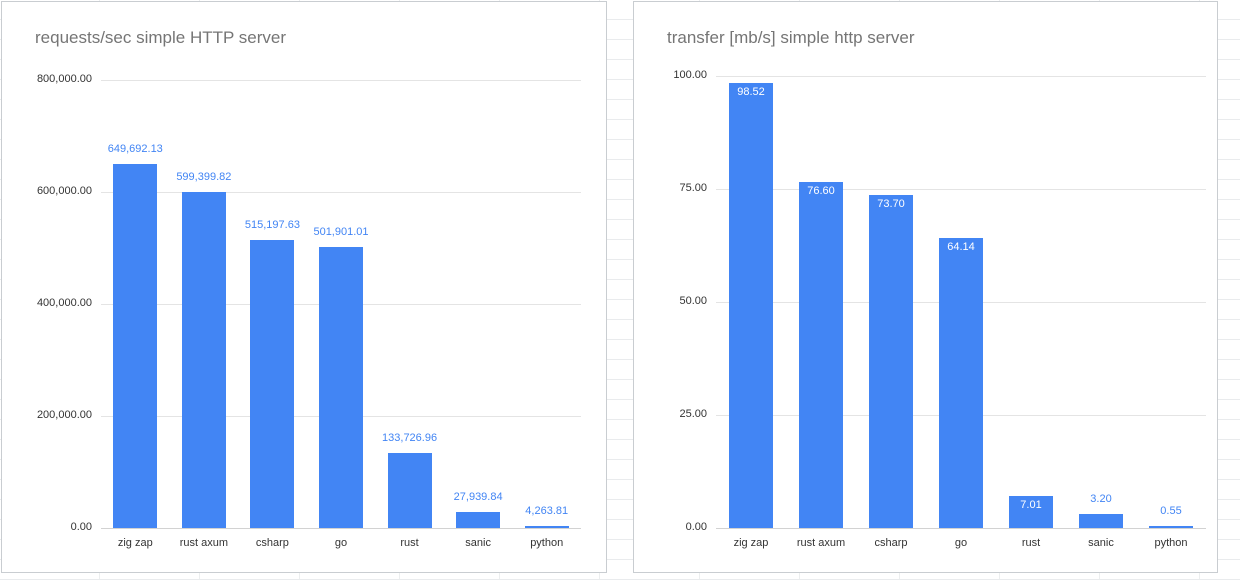  I want to click on bar-slot: 64.14 go, so click(961, 312).